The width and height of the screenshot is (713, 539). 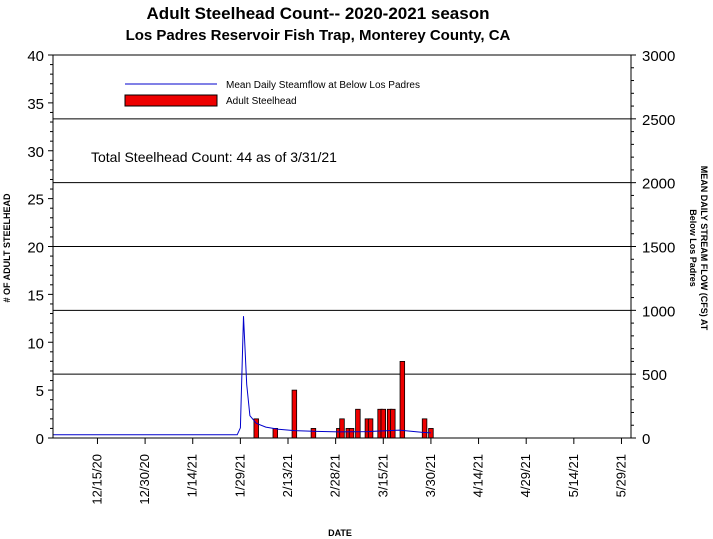 What do you see at coordinates (261, 101) in the screenshot?
I see `legend-label-steelhead: Adult Steelhead` at bounding box center [261, 101].